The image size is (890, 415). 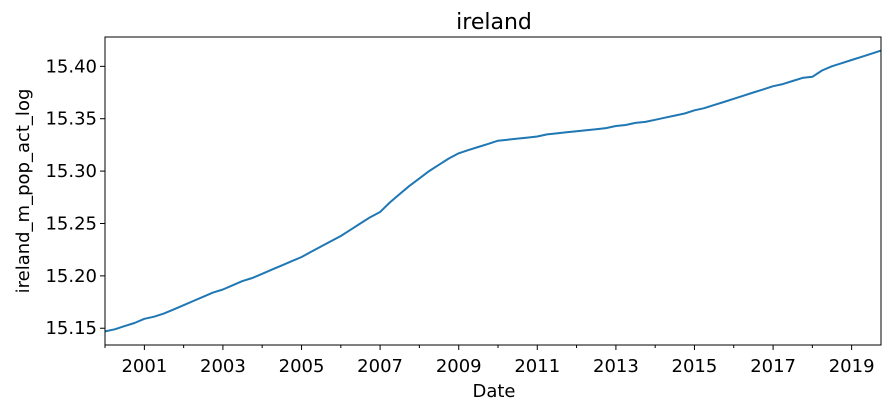 I want to click on y-tick-label: 15.20, so click(x=71, y=276).